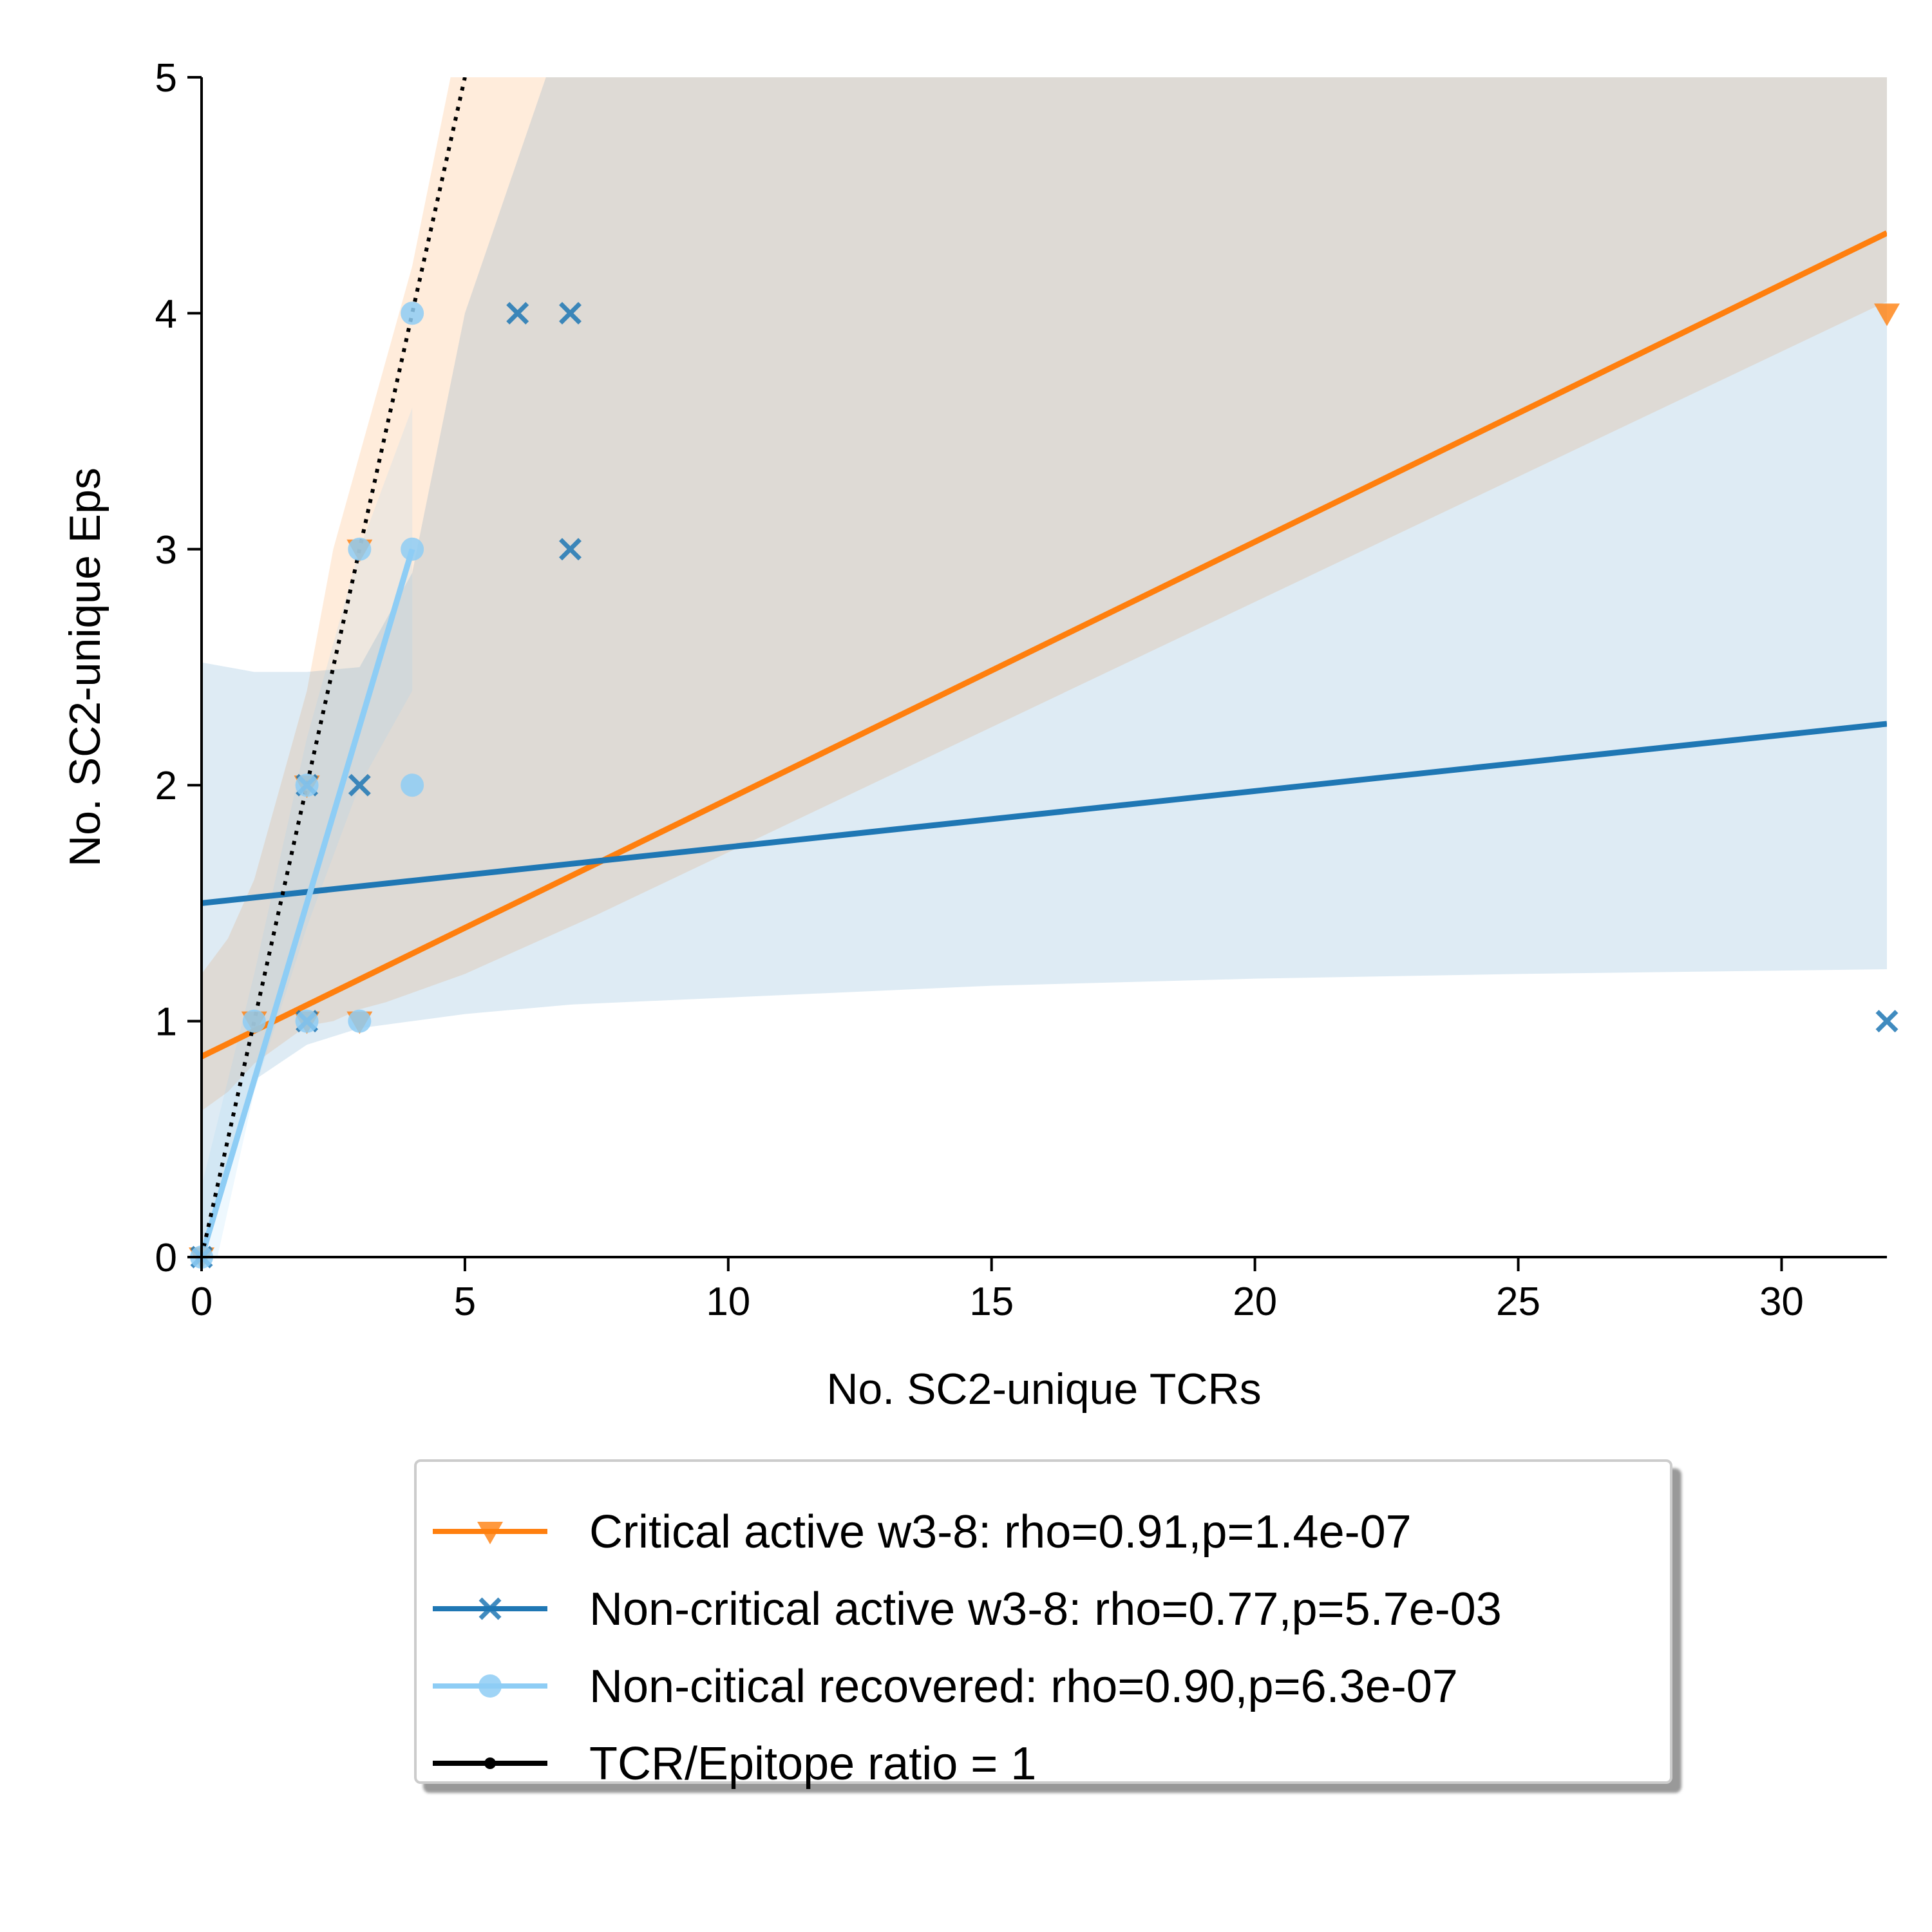  Describe the element at coordinates (1043, 1389) in the screenshot. I see `x-axis-label: No. SC2-unique TCRs` at that location.